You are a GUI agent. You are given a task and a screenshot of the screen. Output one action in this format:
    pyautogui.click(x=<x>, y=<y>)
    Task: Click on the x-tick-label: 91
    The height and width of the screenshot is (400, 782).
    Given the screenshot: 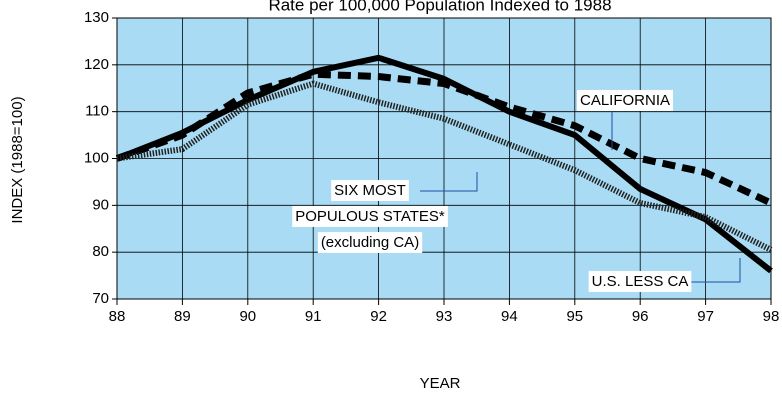 What is the action you would take?
    pyautogui.click(x=313, y=316)
    